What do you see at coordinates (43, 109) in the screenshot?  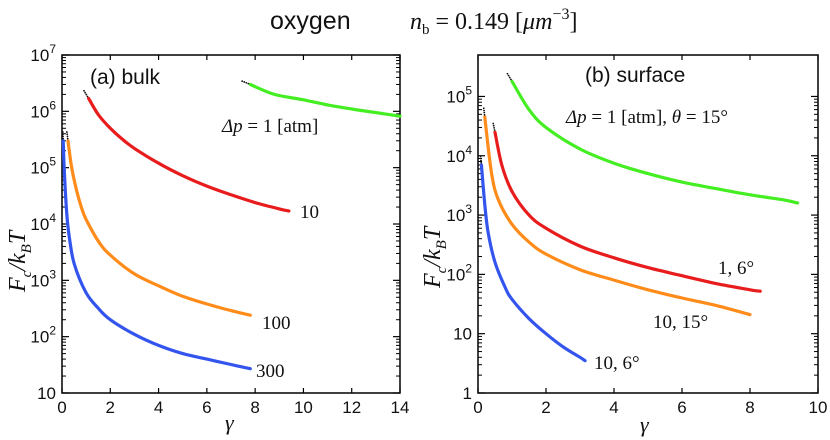 I see `panel-a-ytick-label: 10⁶` at bounding box center [43, 109].